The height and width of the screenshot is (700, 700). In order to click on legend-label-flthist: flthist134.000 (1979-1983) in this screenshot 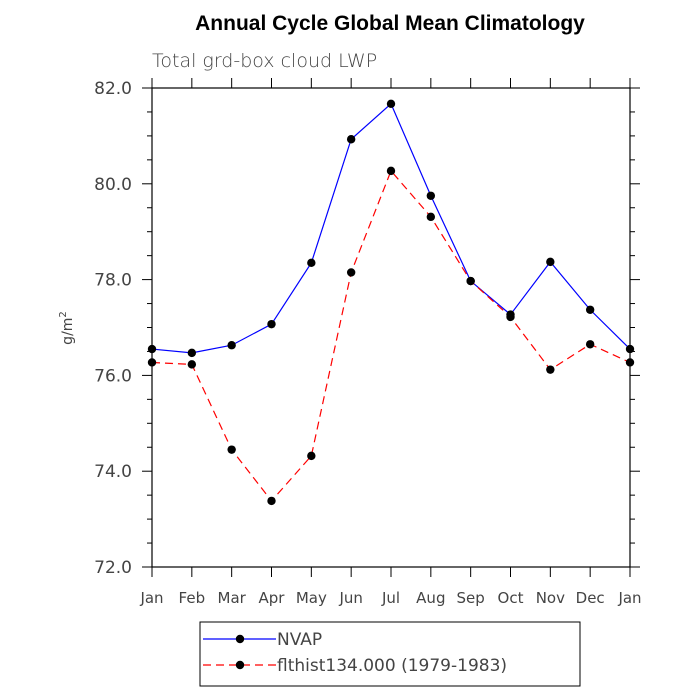, I will do `click(392, 666)`.